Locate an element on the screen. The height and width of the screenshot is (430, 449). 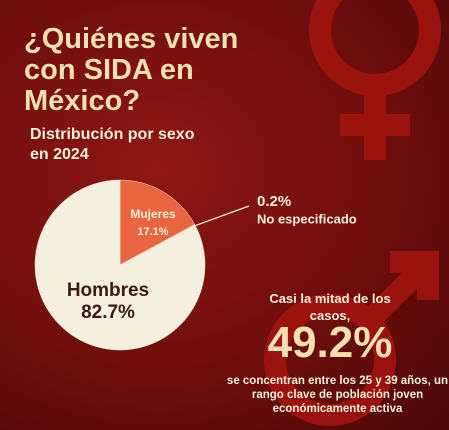
category-label: Mujeres is located at coordinates (153, 214).